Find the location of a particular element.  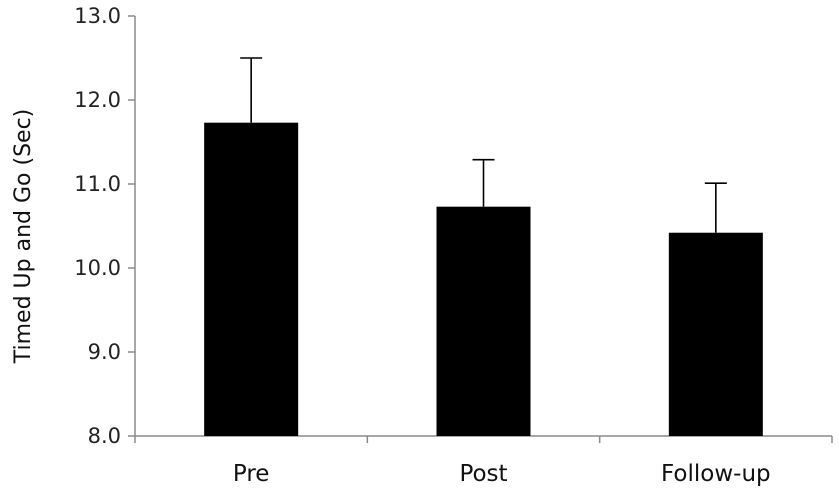

category-labels: Pre Post Follow-up is located at coordinates (502, 474).